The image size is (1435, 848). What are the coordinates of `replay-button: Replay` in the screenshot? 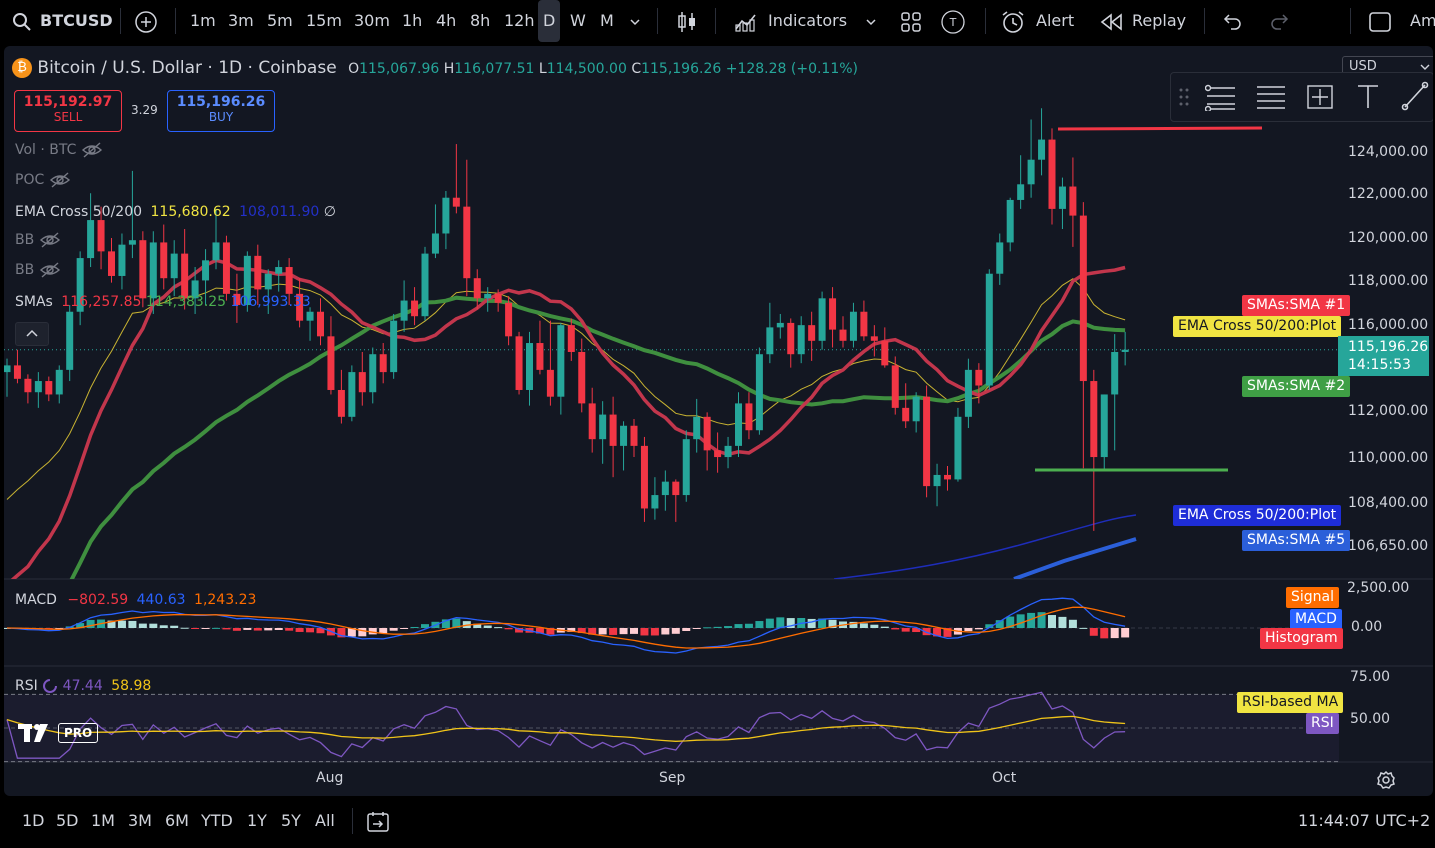 It's located at (1159, 20).